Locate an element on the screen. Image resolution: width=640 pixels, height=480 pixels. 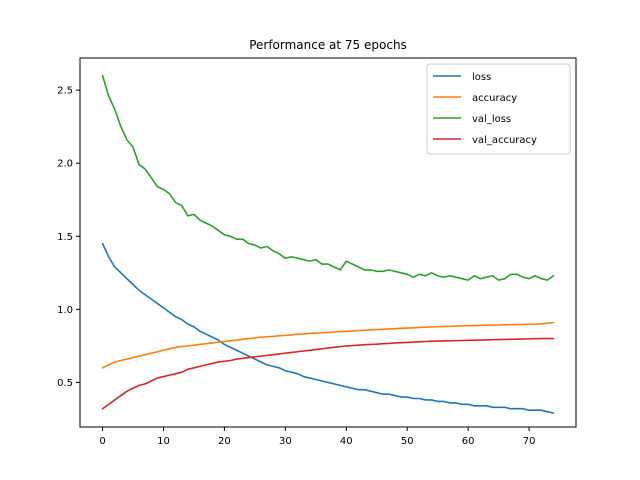
x-tick-label: 30 is located at coordinates (285, 441).